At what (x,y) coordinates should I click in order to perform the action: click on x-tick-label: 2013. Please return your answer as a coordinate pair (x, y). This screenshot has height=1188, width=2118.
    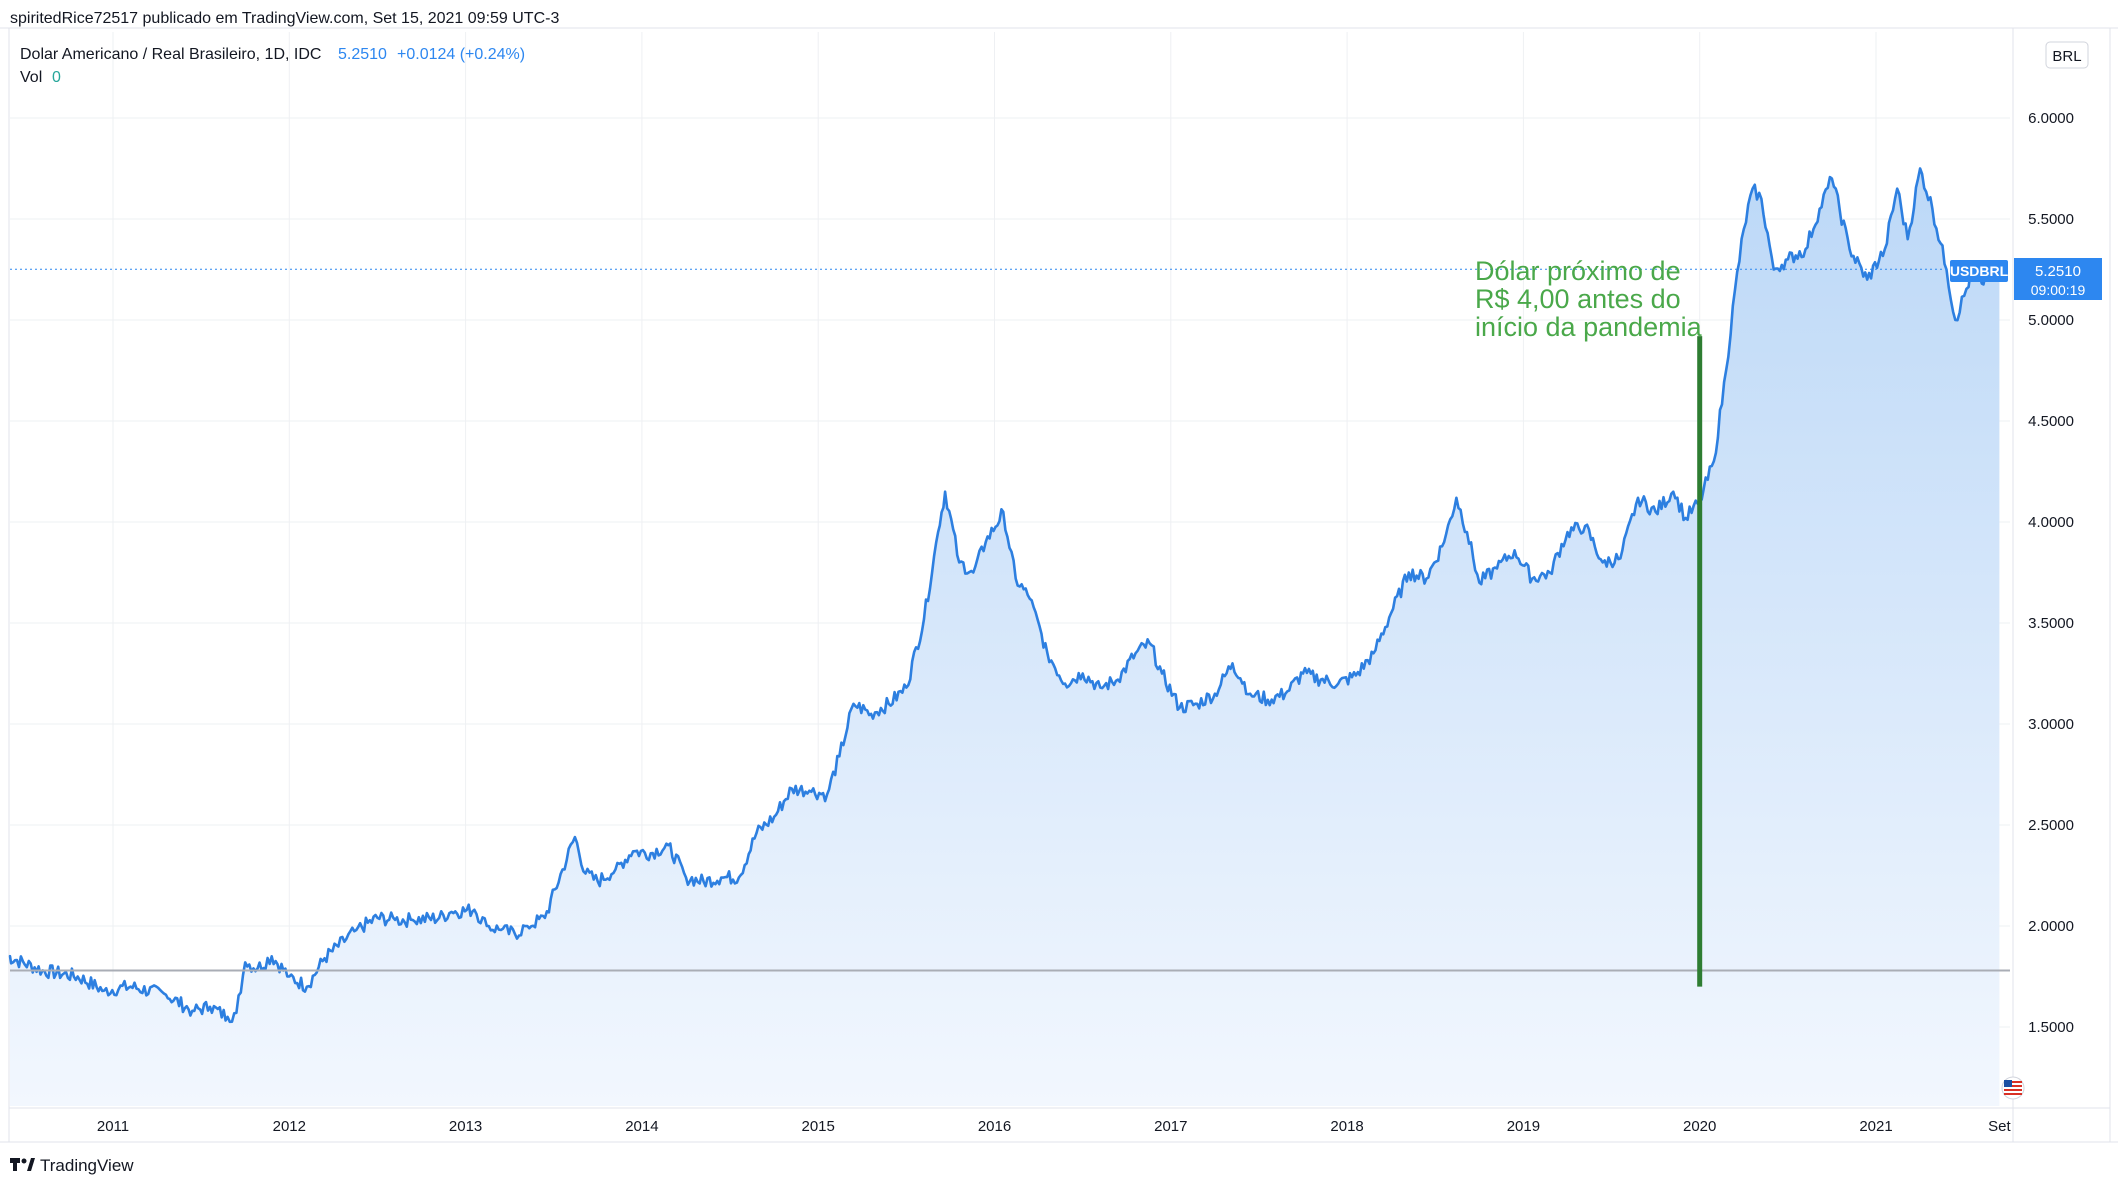
    Looking at the image, I should click on (465, 1126).